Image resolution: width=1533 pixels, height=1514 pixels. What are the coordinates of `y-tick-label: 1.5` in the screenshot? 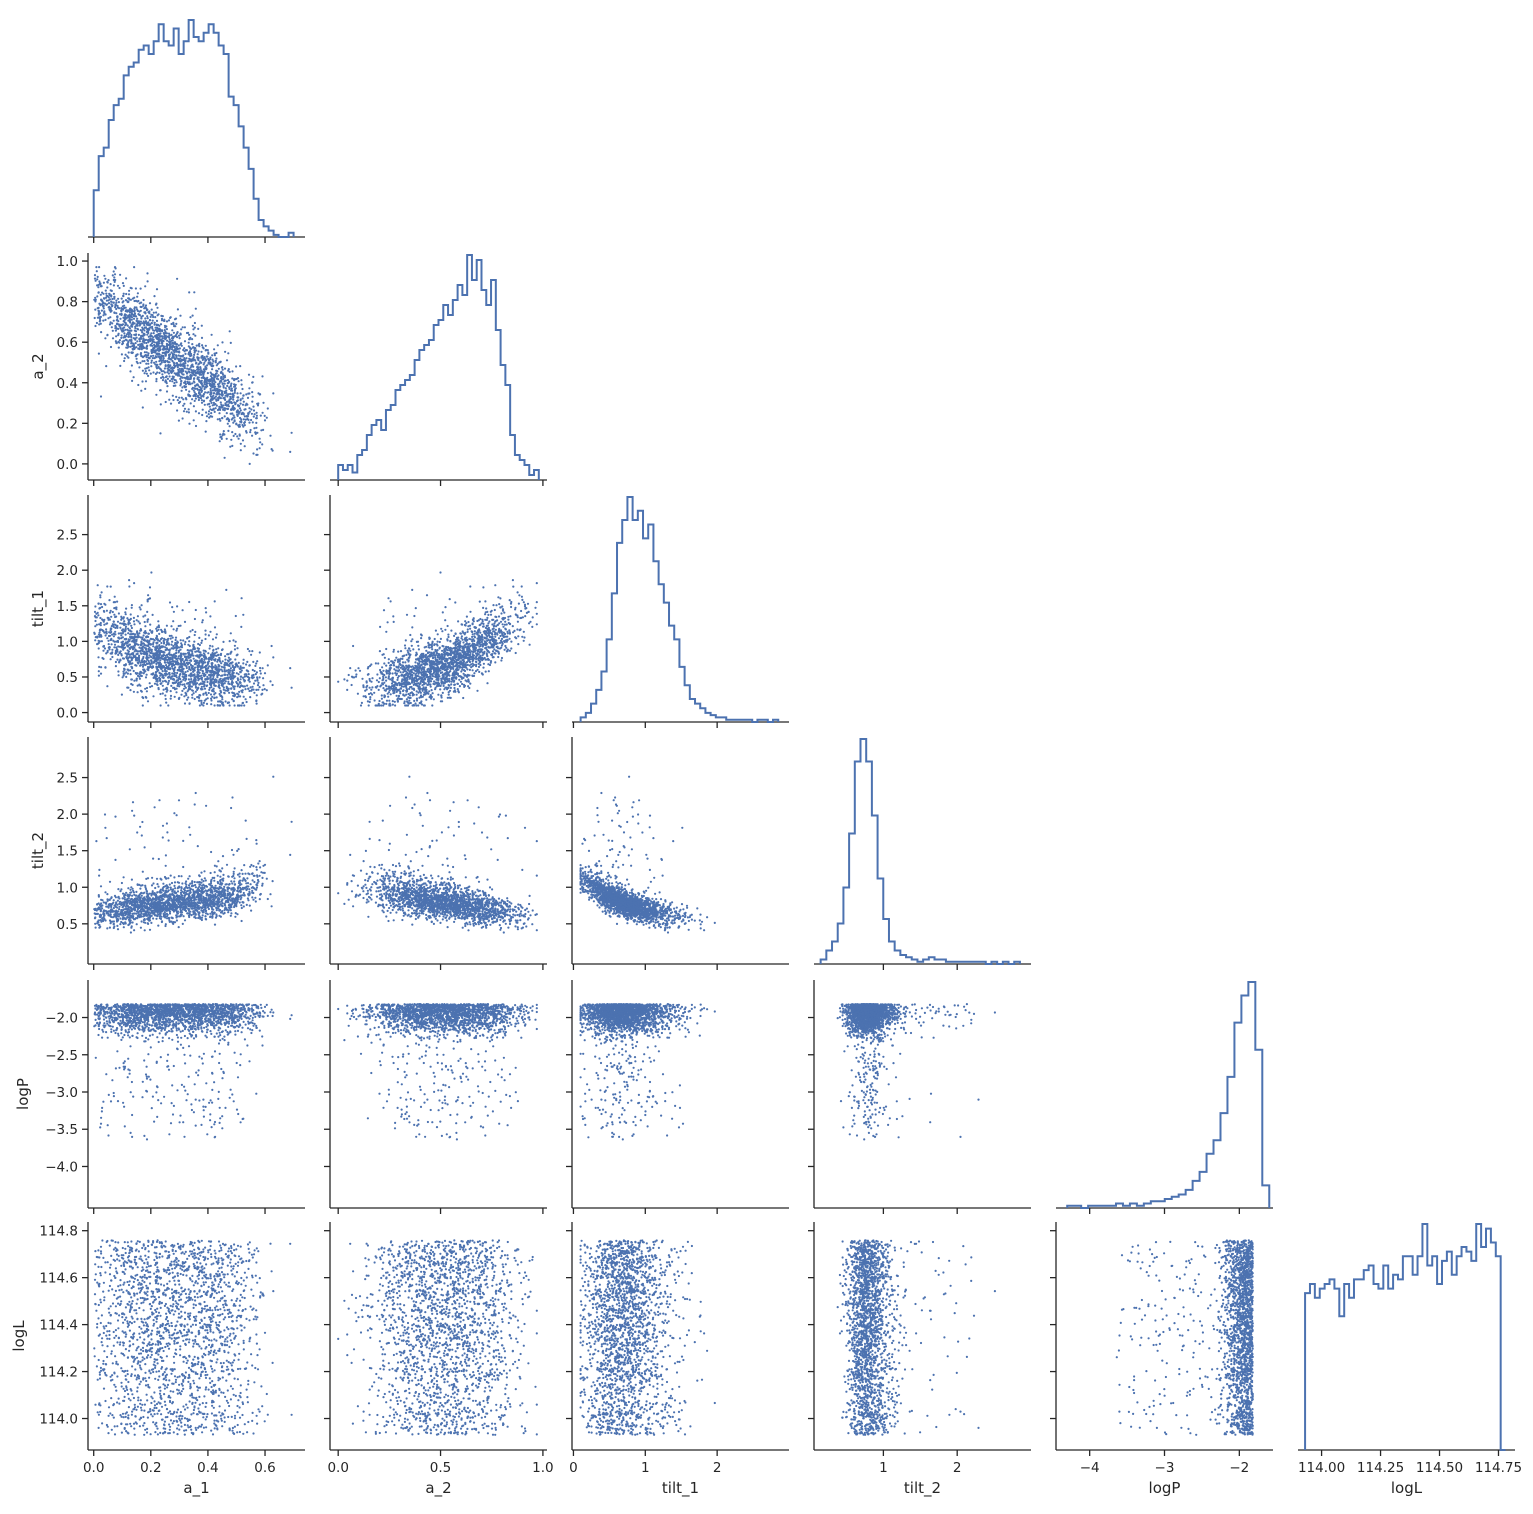 It's located at (67, 607).